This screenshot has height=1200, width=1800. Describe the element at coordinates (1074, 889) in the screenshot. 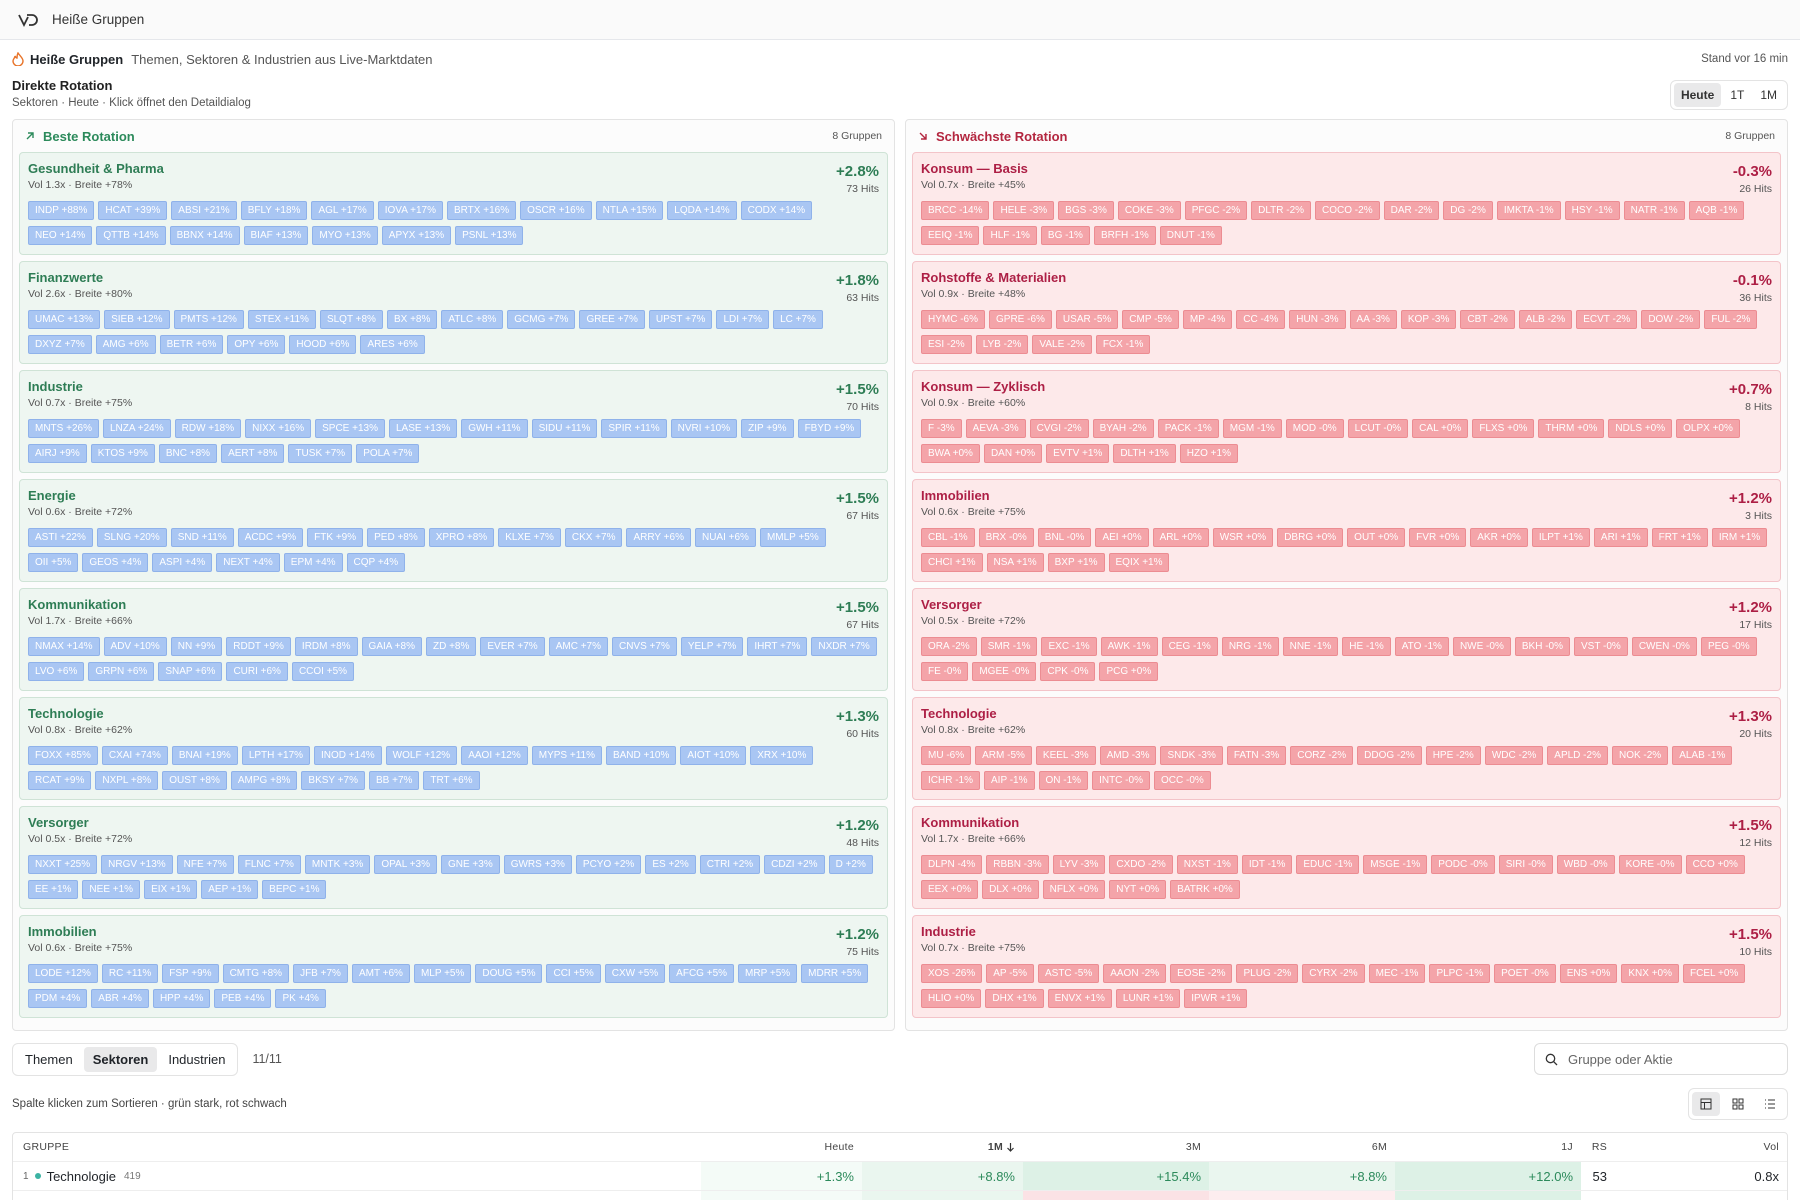

I see `ticker-chip: NFLX +0%` at that location.